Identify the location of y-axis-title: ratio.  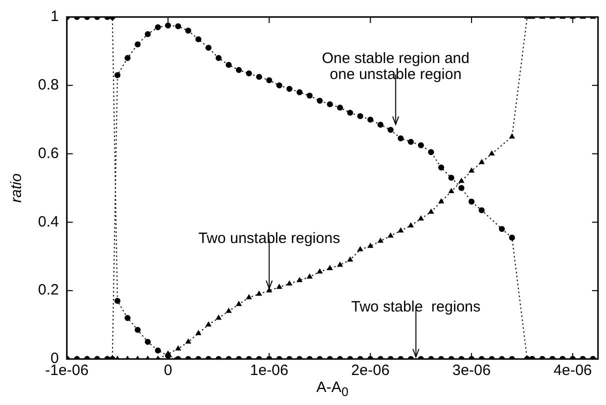
(17, 188).